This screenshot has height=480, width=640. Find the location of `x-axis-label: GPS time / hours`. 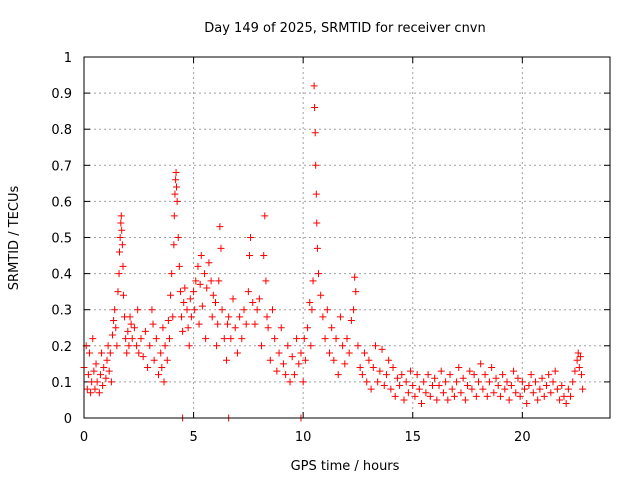

x-axis-label: GPS time / hours is located at coordinates (345, 466).